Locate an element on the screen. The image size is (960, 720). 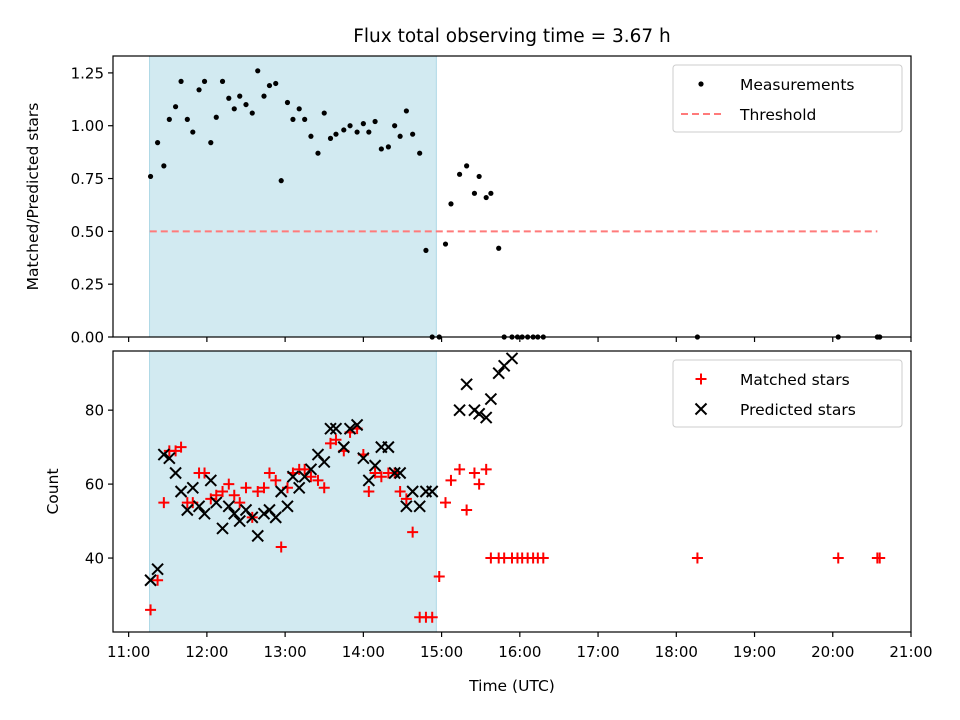
bottom-legend-box is located at coordinates (787, 393).